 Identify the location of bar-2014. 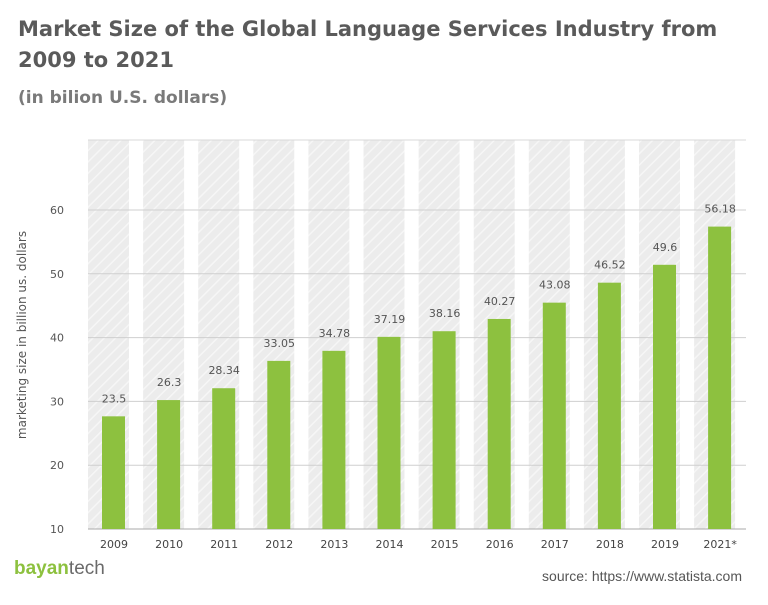
(389, 432).